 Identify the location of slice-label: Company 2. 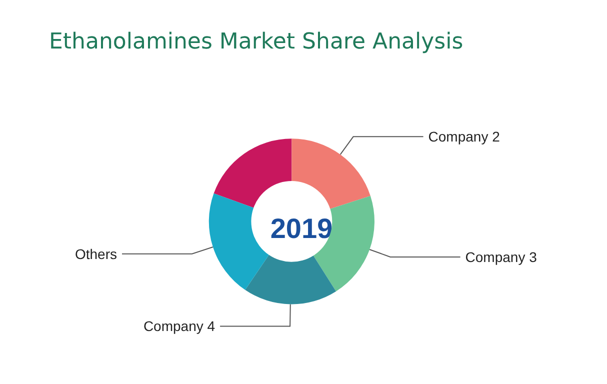
(464, 136).